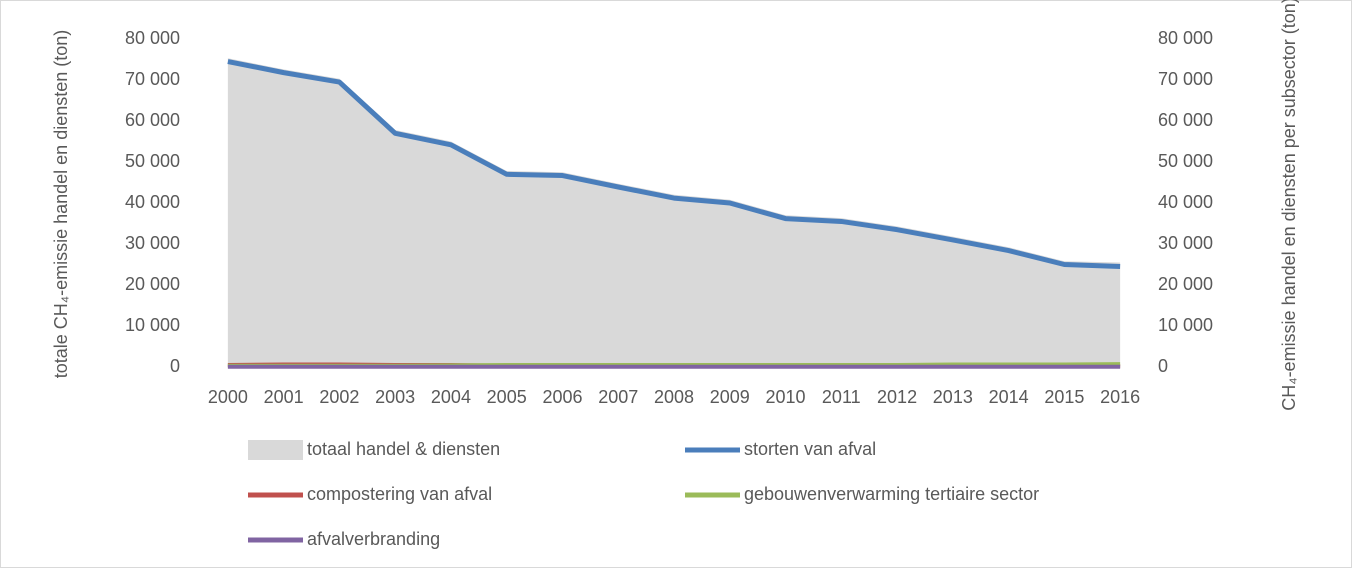 The height and width of the screenshot is (568, 1352). What do you see at coordinates (1185, 325) in the screenshot?
I see `y2-tick-label: 10 000` at bounding box center [1185, 325].